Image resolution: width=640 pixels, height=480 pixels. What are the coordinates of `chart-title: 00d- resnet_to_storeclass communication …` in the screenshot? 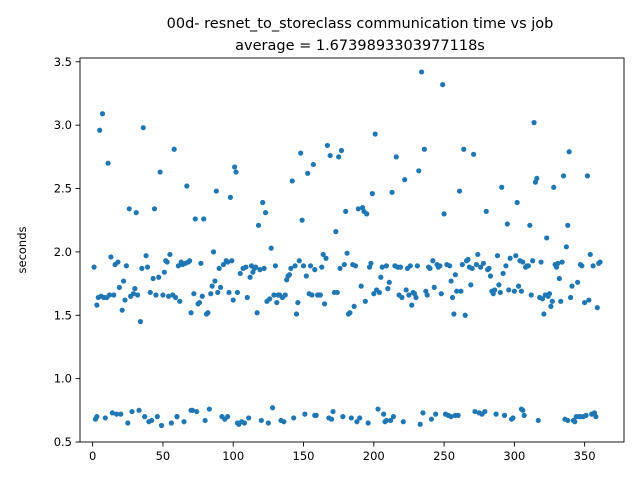 It's located at (360, 24).